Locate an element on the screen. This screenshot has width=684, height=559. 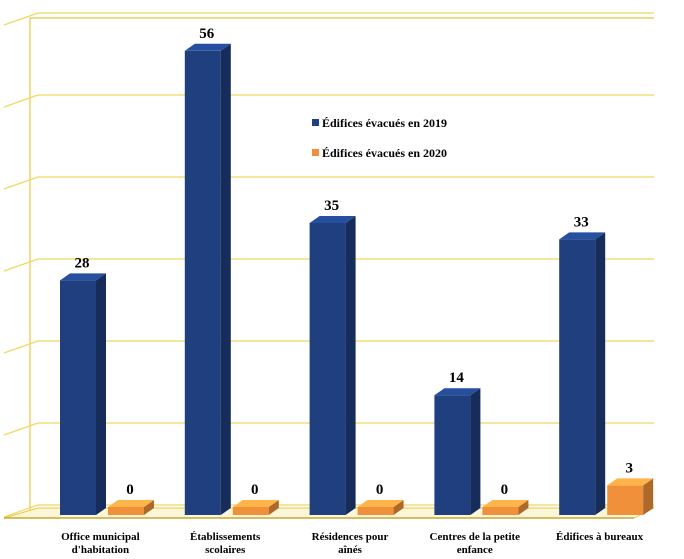
value-label-2019-4: 33 is located at coordinates (581, 222).